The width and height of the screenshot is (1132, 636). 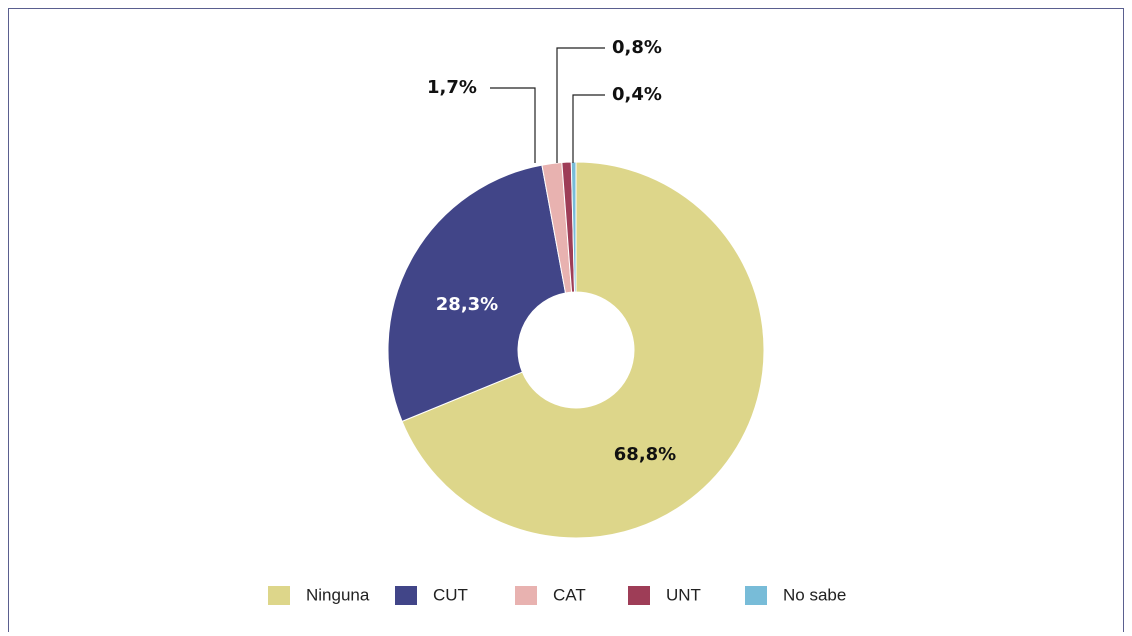 I want to click on data-label: 0,4%, so click(x=637, y=94).